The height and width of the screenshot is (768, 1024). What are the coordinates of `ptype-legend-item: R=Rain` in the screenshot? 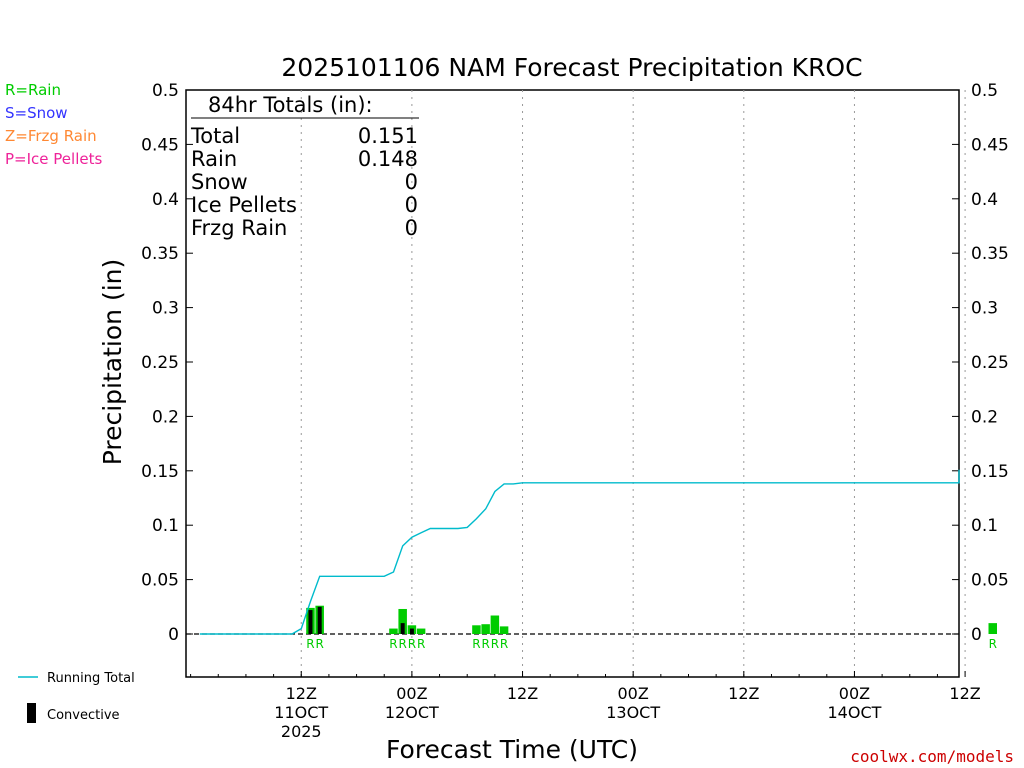 It's located at (33, 90).